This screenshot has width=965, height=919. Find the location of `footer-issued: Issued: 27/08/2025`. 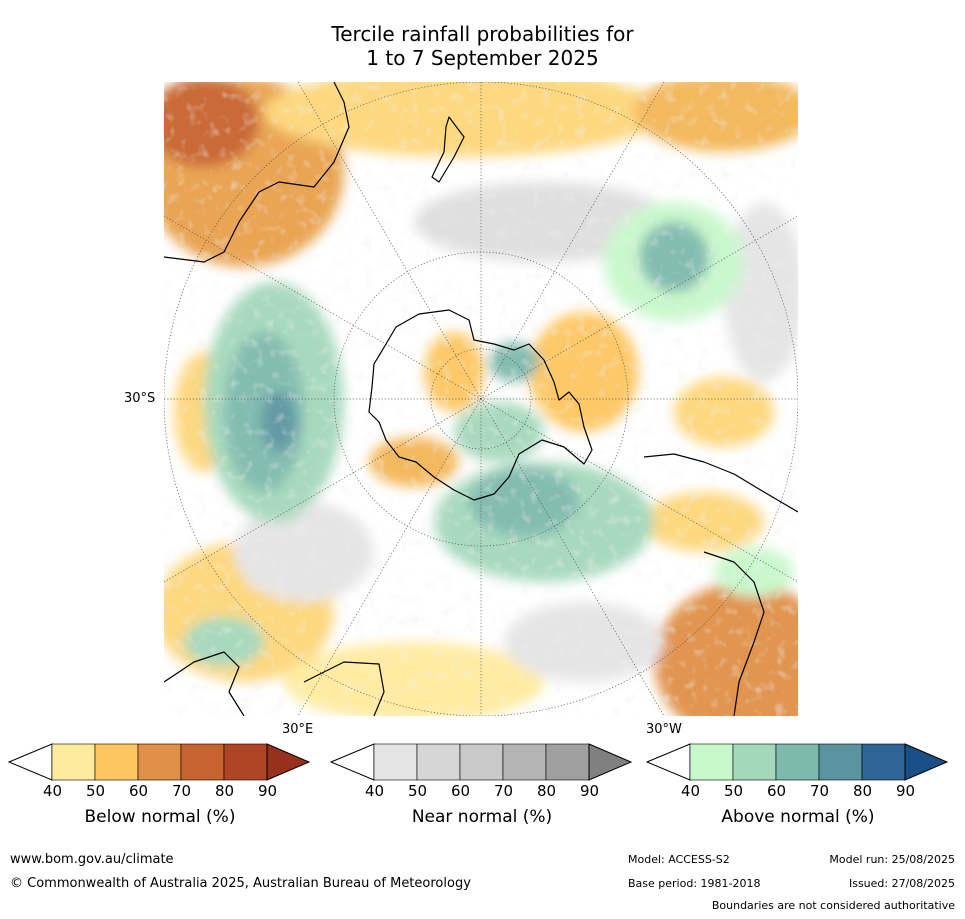

footer-issued: Issued: 27/08/2025 is located at coordinates (901, 883).